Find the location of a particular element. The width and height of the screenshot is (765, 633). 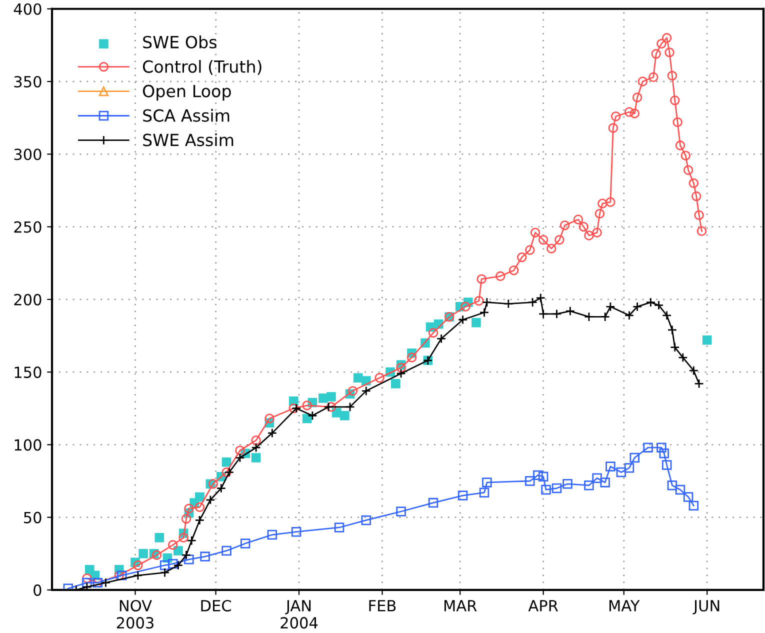

y-tick-label: 400 is located at coordinates (28, 9).